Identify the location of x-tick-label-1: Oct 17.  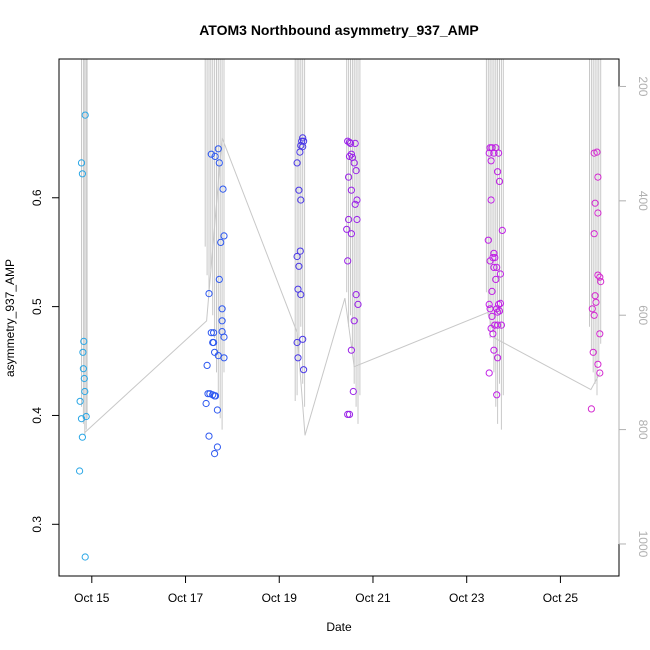
(186, 598).